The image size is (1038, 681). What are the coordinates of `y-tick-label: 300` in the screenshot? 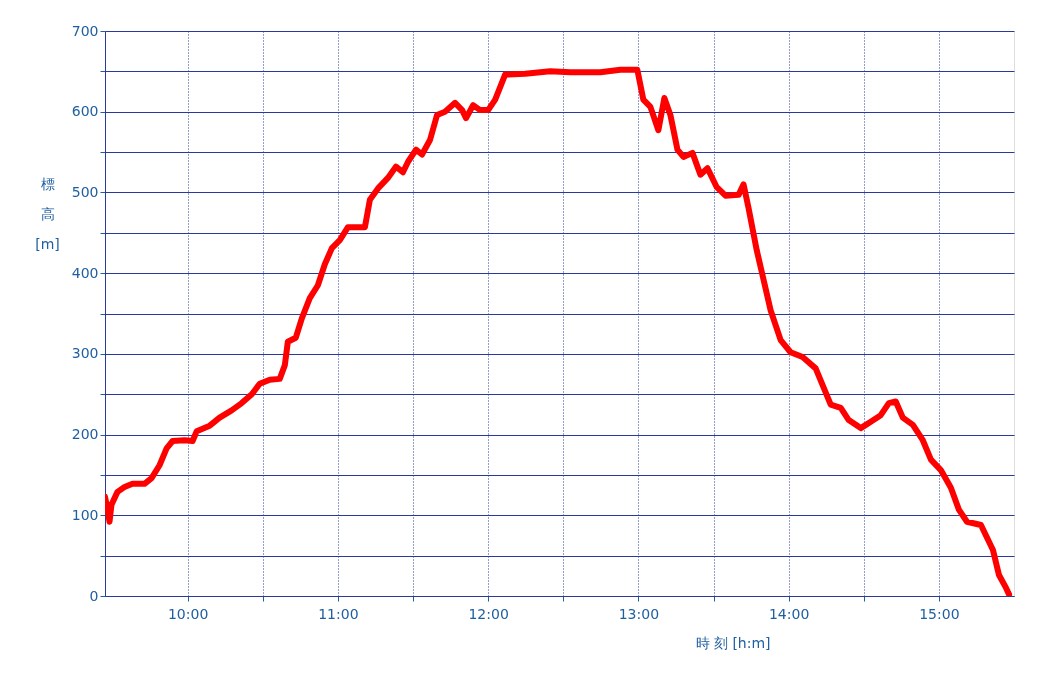 It's located at (85, 353).